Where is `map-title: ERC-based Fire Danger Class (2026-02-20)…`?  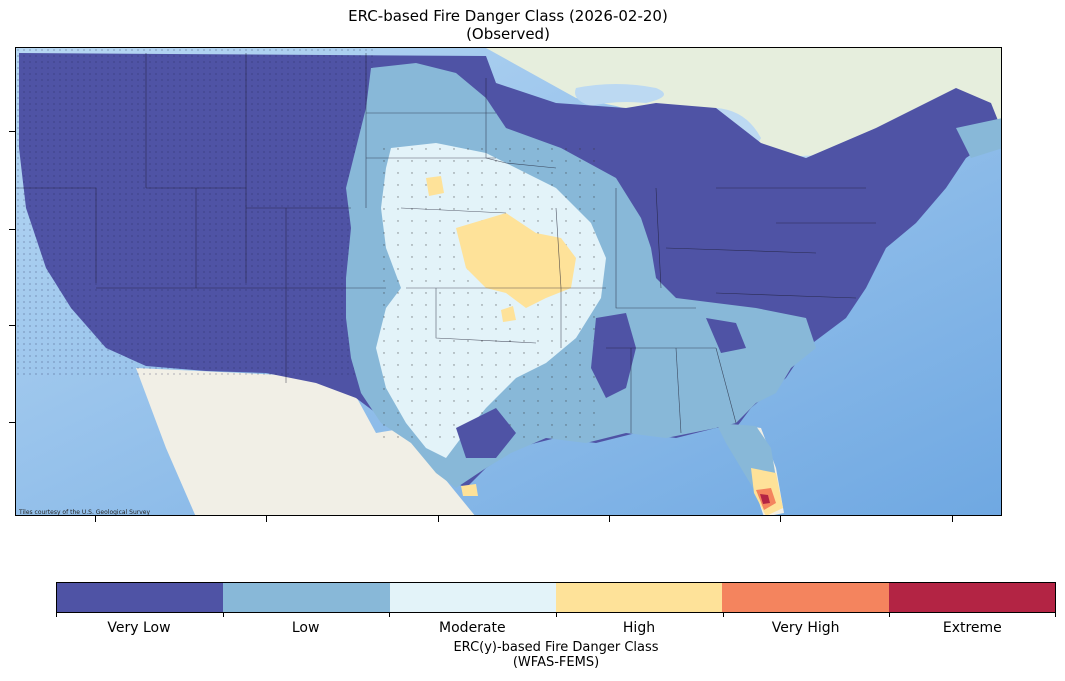
map-title: ERC-based Fire Danger Class (2026-02-20)… is located at coordinates (508, 25).